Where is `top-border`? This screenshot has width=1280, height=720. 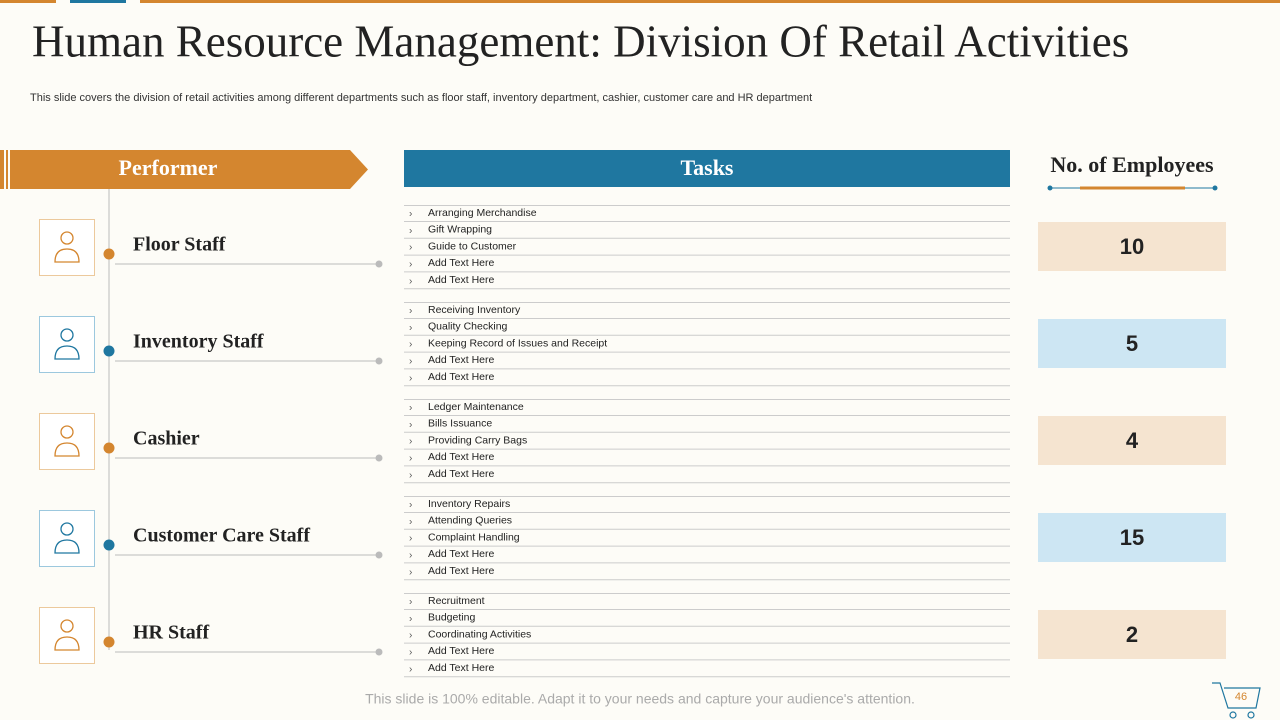
top-border is located at coordinates (640, 1).